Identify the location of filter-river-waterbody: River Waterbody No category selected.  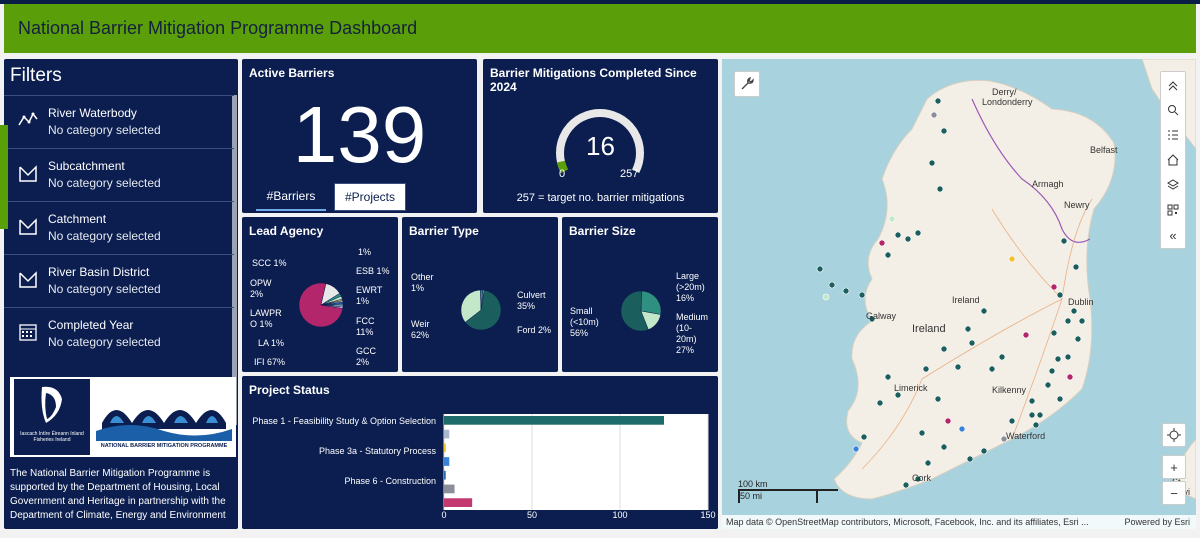
(119, 121).